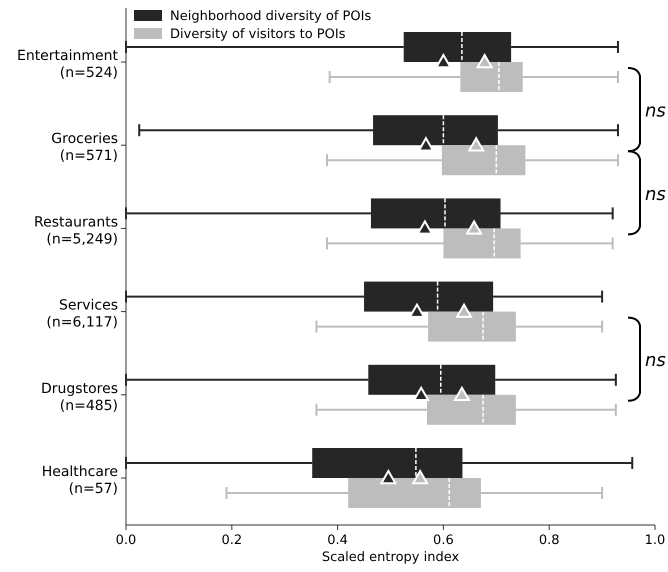 Image resolution: width=668 pixels, height=572 pixels. I want to click on y-tick-label: Groceries (n=571), so click(84, 147).